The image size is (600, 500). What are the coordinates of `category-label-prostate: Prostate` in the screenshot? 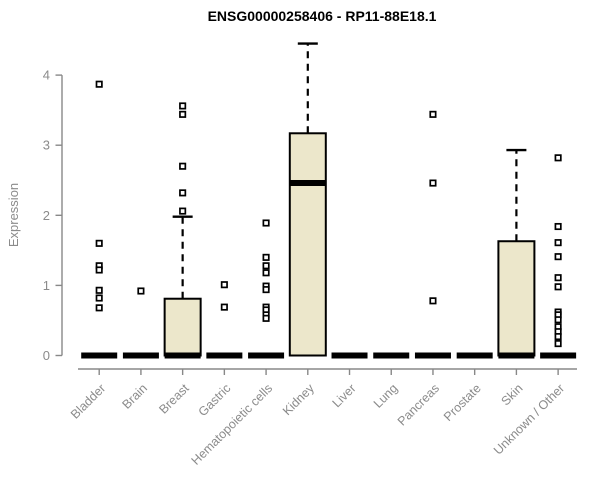 It's located at (462, 402).